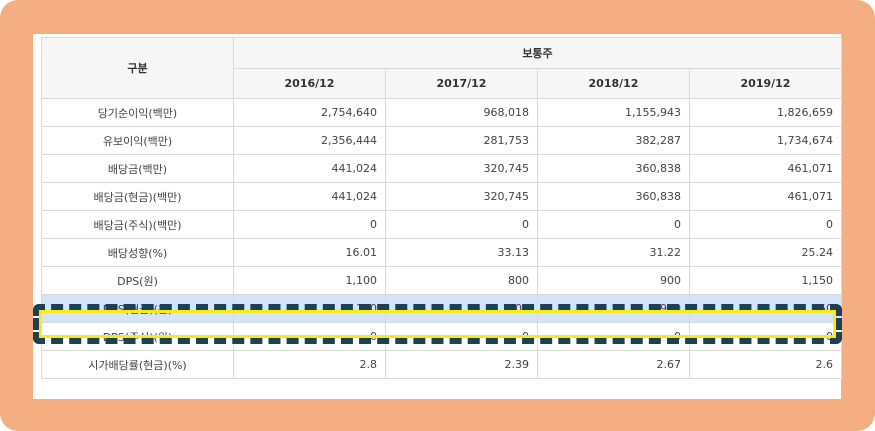  I want to click on table-row: 배당금(현금)(백만) 441,024 320,745 360,838 461,071, so click(441, 196).